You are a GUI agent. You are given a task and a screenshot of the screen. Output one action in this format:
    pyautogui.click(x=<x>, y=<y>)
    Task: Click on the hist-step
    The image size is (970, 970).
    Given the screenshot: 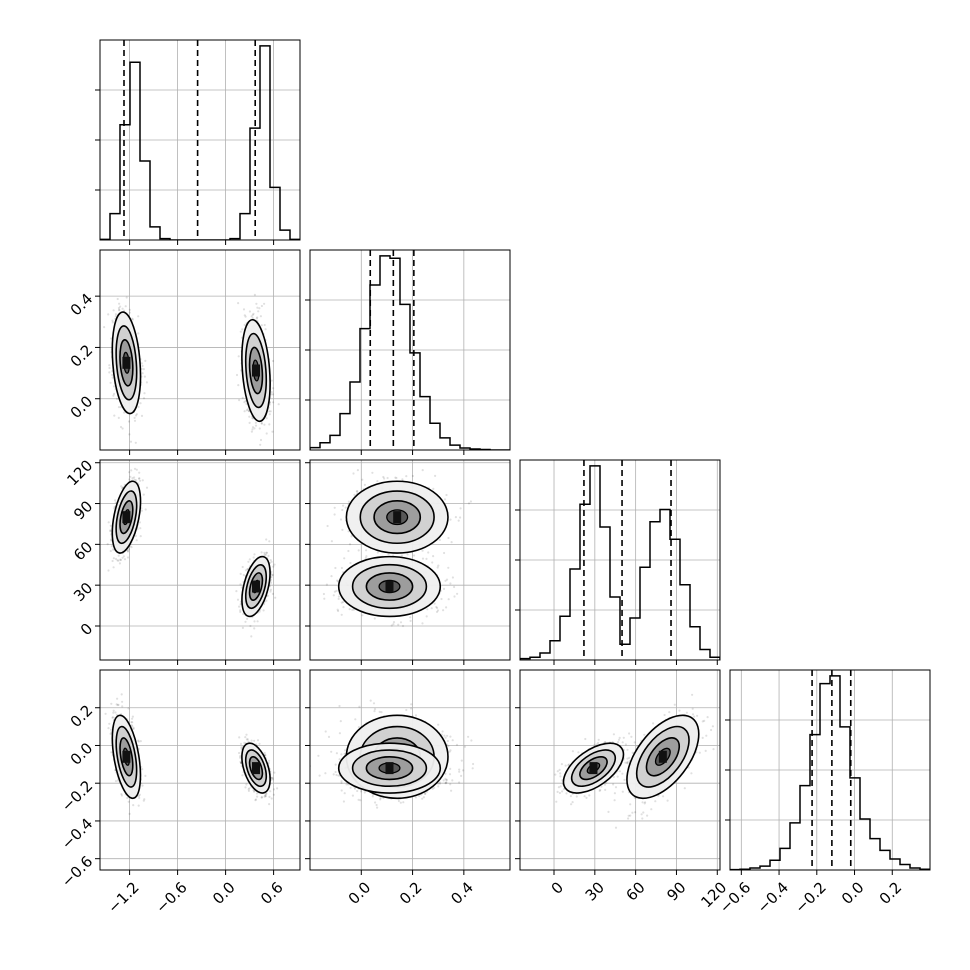 What is the action you would take?
    pyautogui.click(x=410, y=352)
    